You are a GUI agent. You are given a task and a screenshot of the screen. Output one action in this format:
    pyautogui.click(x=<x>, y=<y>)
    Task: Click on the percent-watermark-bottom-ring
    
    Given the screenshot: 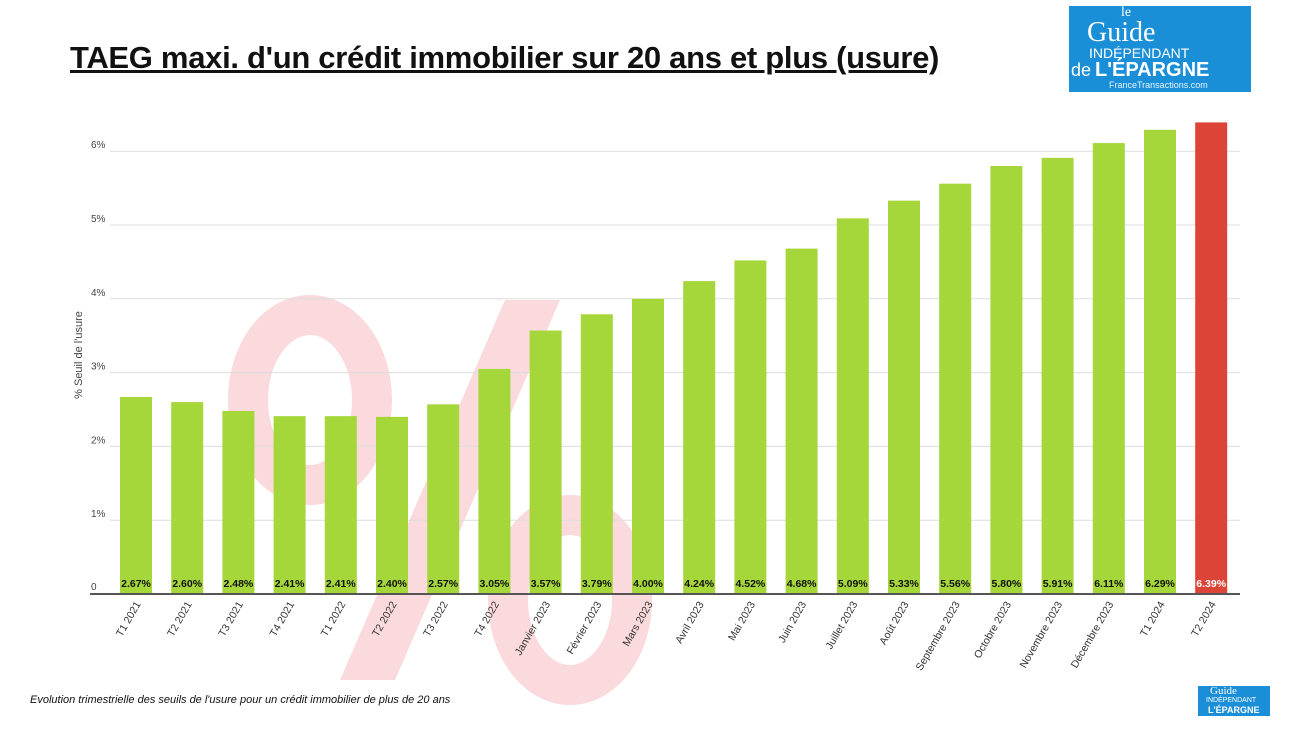 What is the action you would take?
    pyautogui.click(x=570, y=600)
    